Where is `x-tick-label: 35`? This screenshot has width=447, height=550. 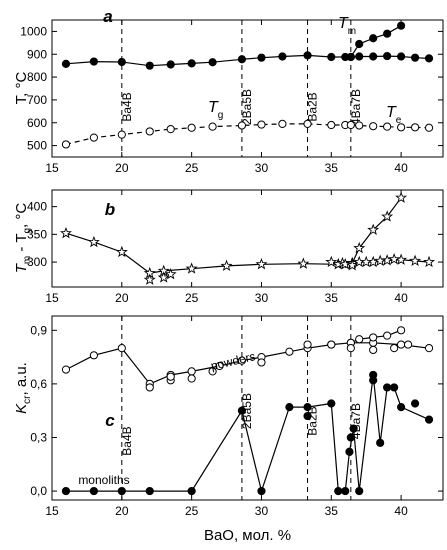 x-tick-label: 35 is located at coordinates (332, 298).